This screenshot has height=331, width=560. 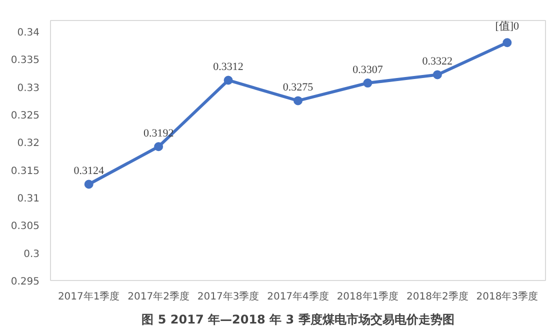 I want to click on data-label: 0.3275, so click(x=298, y=88).